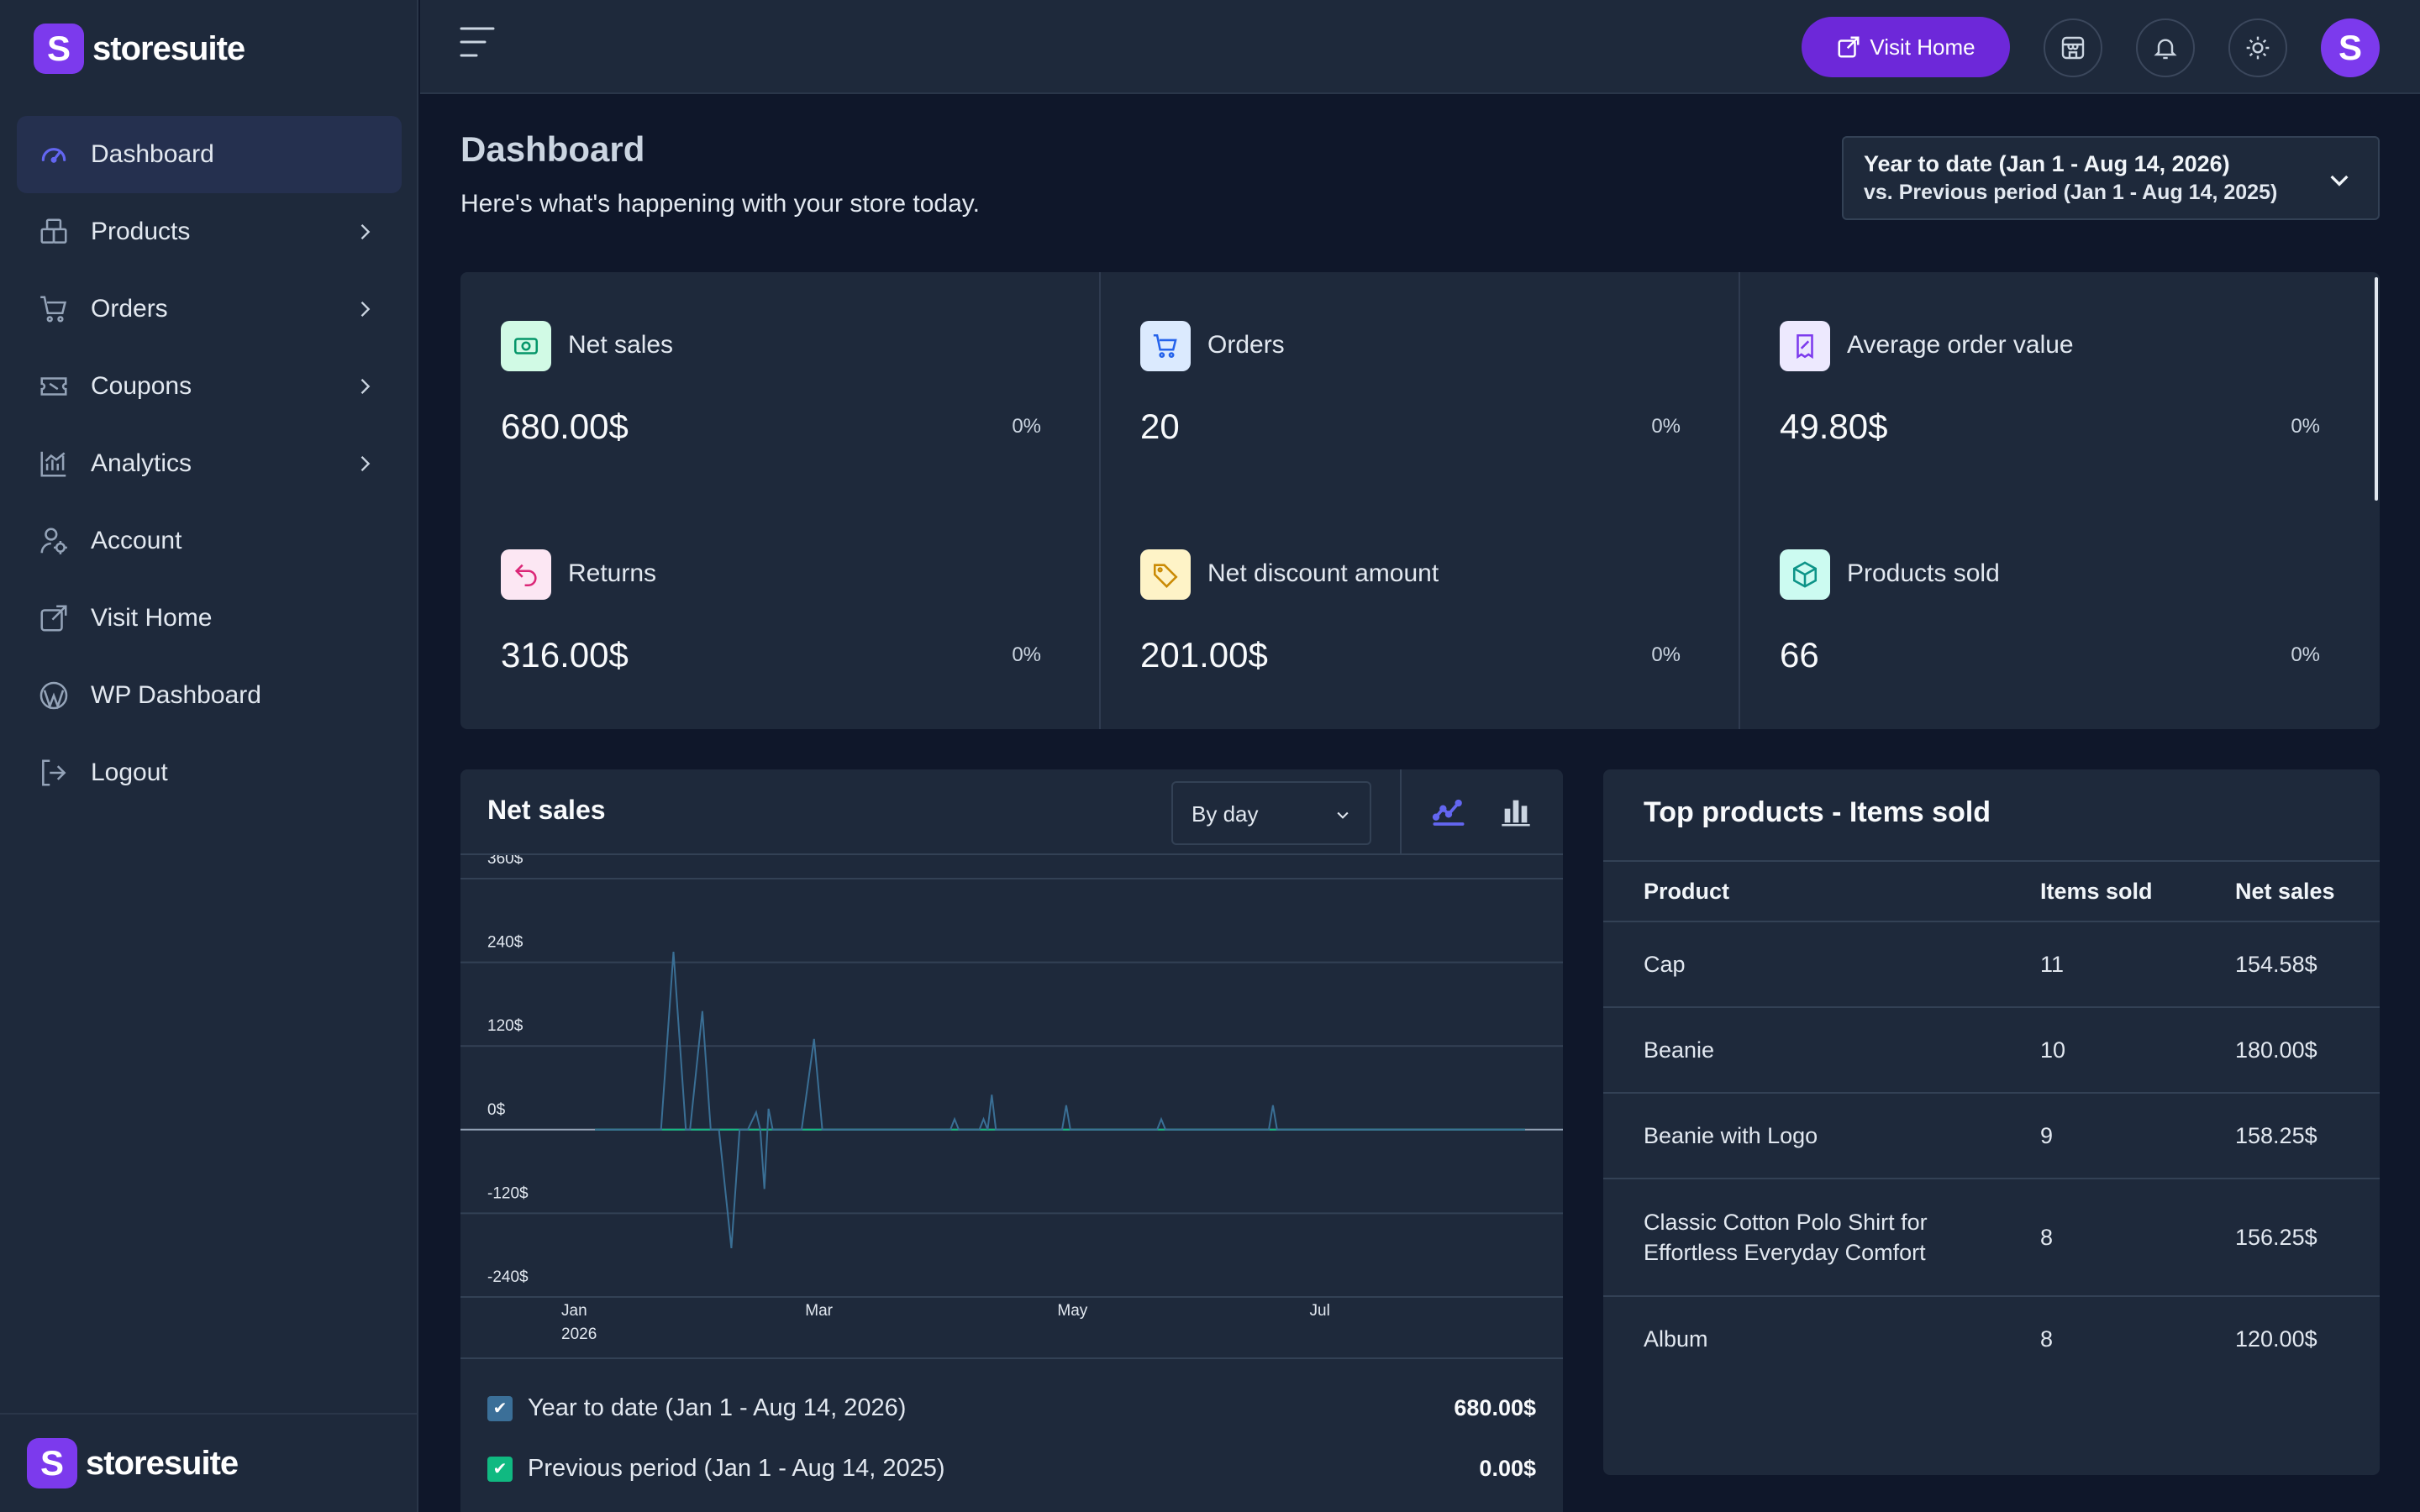 The width and height of the screenshot is (2420, 1512). Describe the element at coordinates (1991, 1136) in the screenshot. I see `table-row: Beanie with Logo 9 158.25$` at that location.